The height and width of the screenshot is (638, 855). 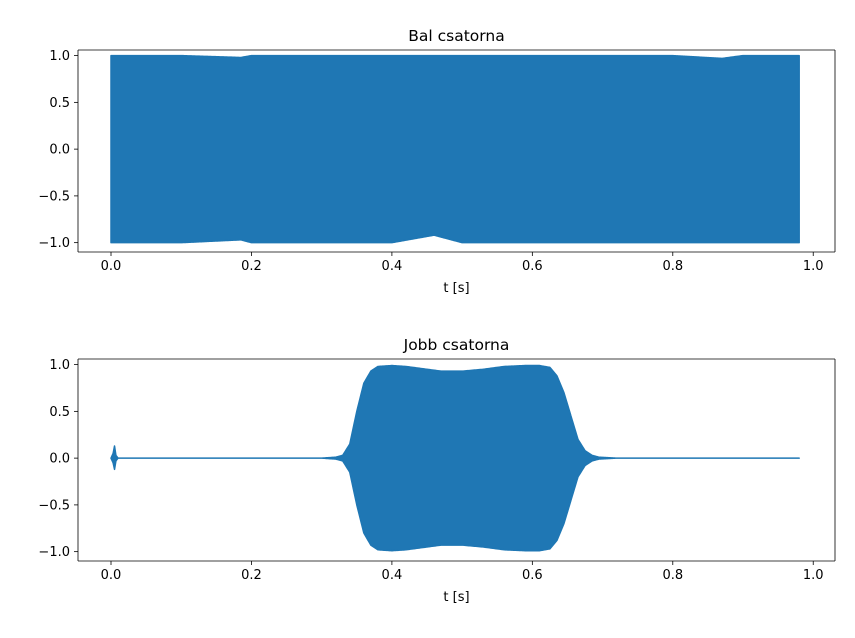 What do you see at coordinates (456, 345) in the screenshot?
I see `chart-title: Jobb csatorna` at bounding box center [456, 345].